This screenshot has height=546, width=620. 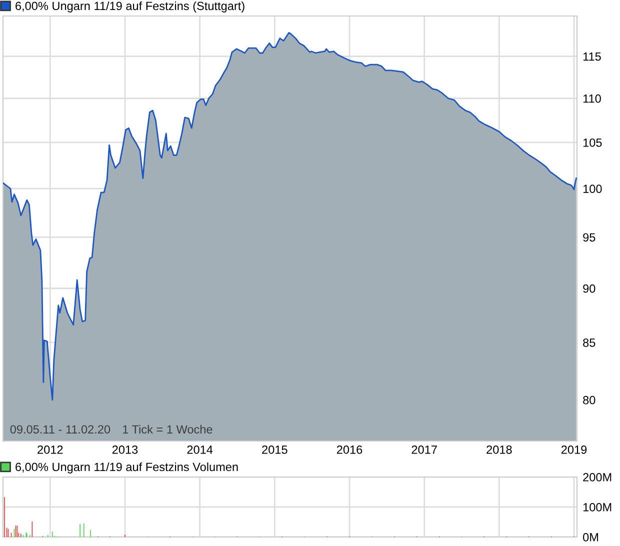 I want to click on y-tick-label: 200M, so click(x=597, y=477).